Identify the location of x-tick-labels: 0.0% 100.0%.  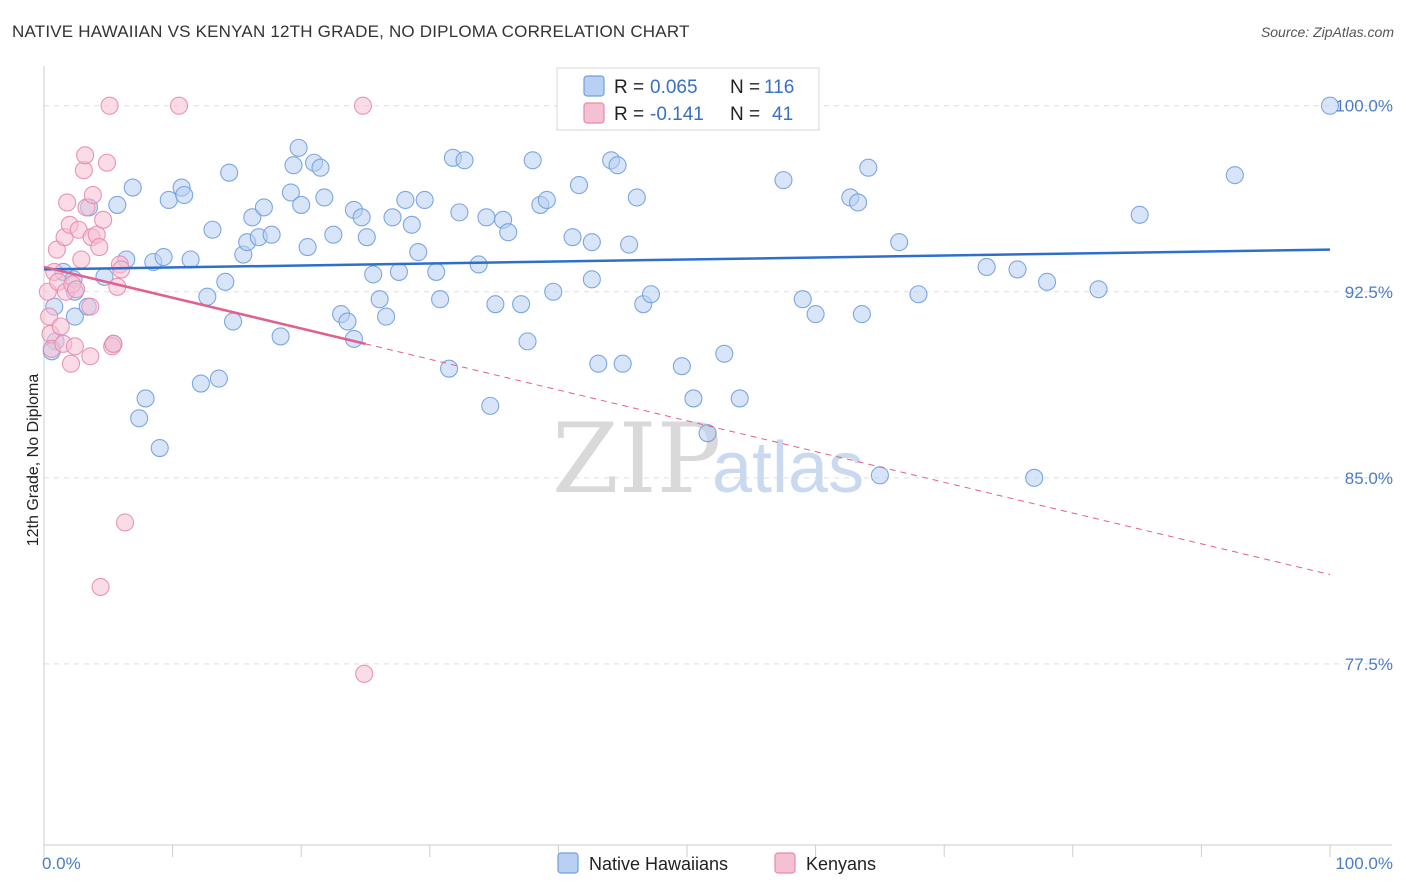
(717, 863).